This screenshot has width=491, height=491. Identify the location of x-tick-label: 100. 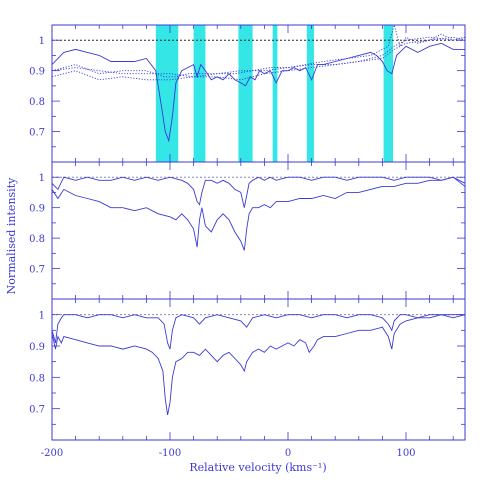
(405, 453).